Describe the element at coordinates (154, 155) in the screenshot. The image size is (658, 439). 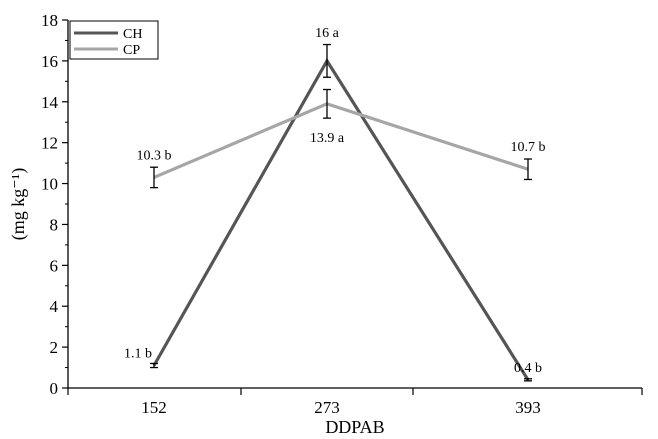
I see `data-label: 10.3 b` at that location.